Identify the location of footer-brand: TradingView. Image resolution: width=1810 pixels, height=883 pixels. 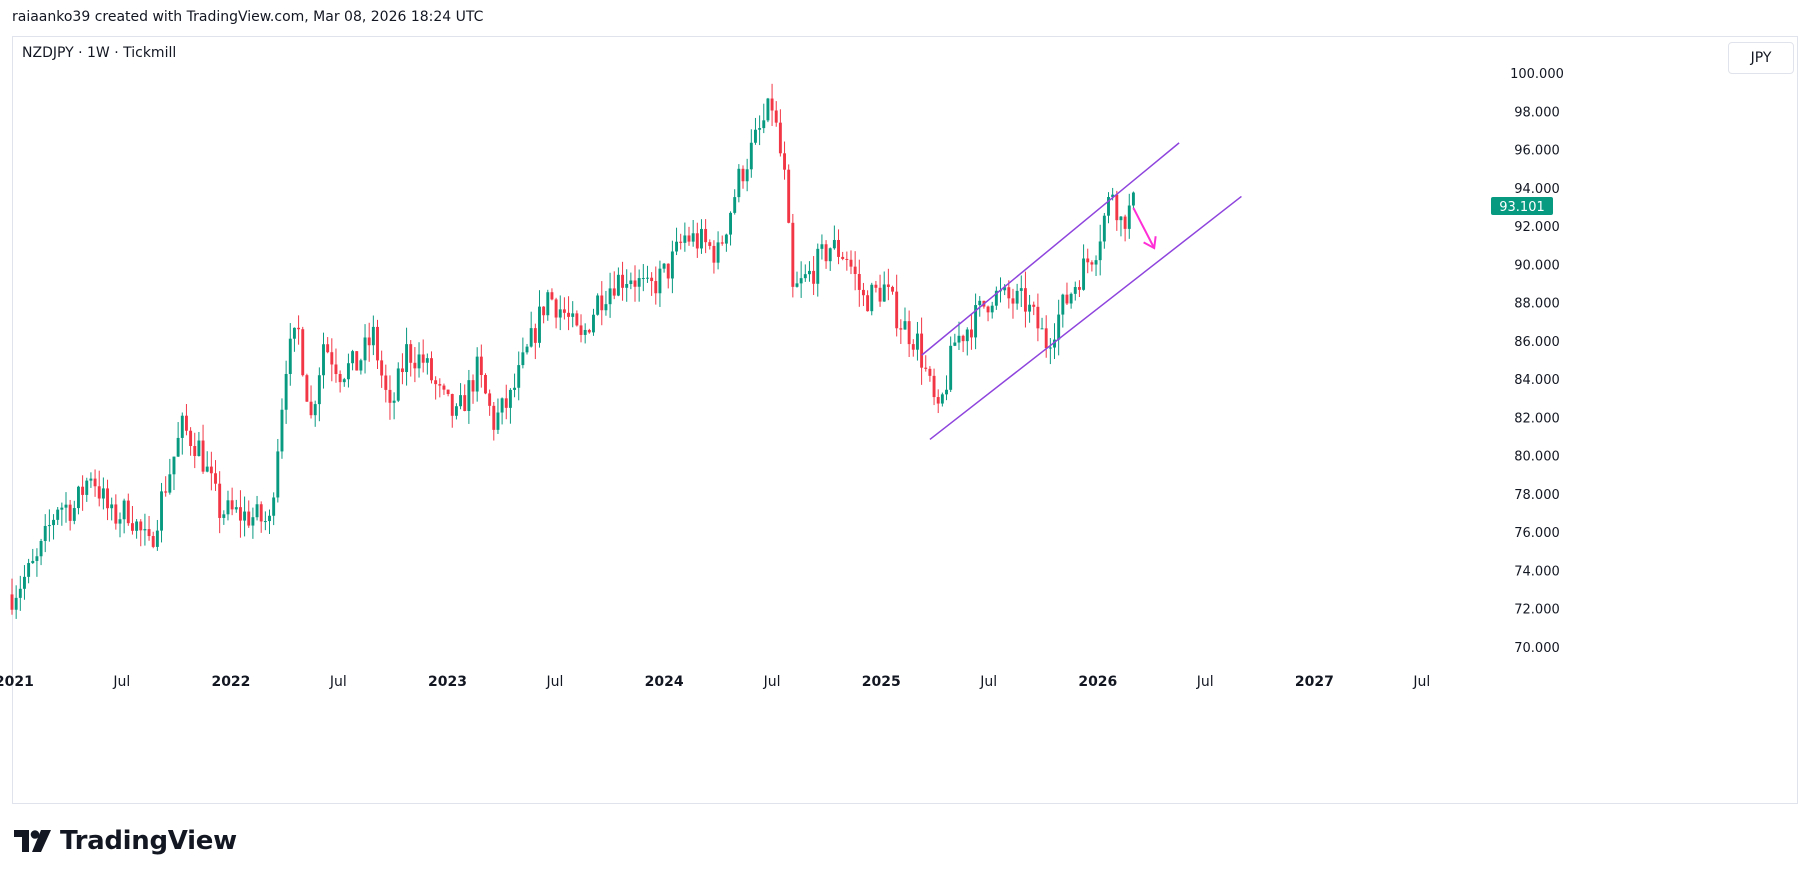
(125, 841).